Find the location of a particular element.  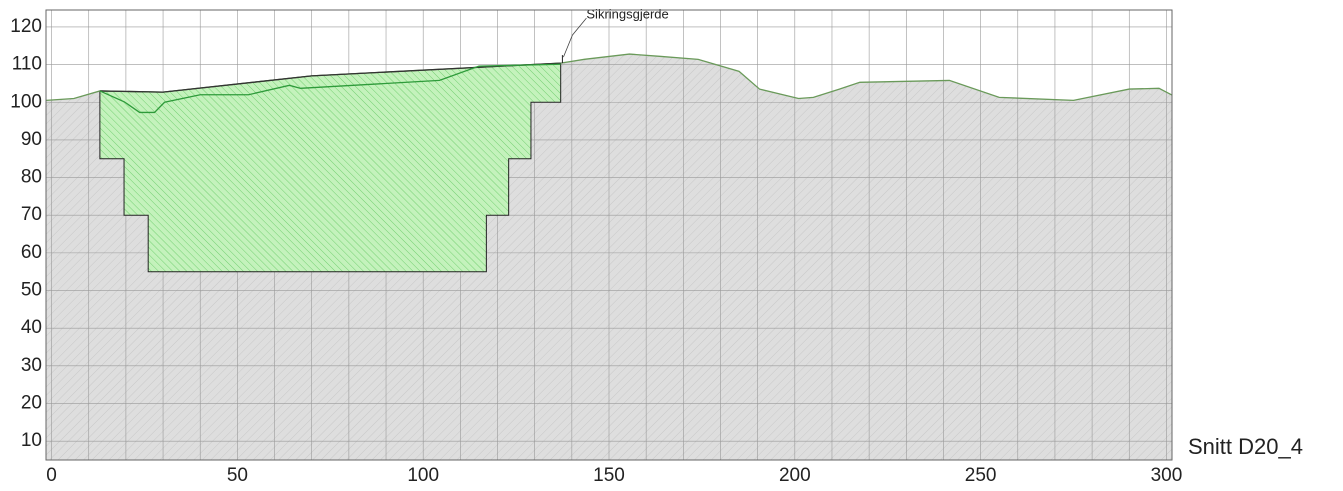

y-tick-label: 80 is located at coordinates (31, 177).